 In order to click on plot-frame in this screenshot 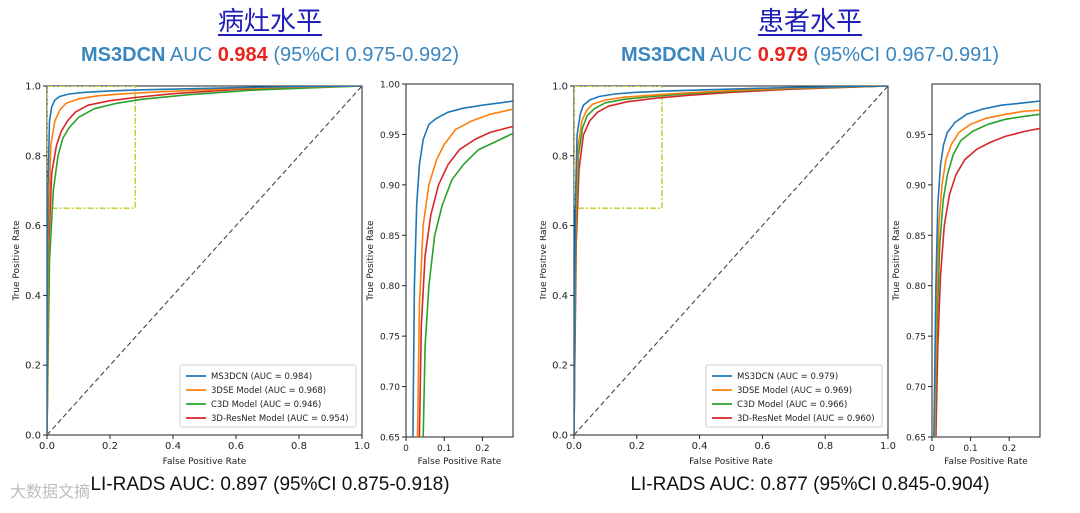, I will do `click(986, 260)`.